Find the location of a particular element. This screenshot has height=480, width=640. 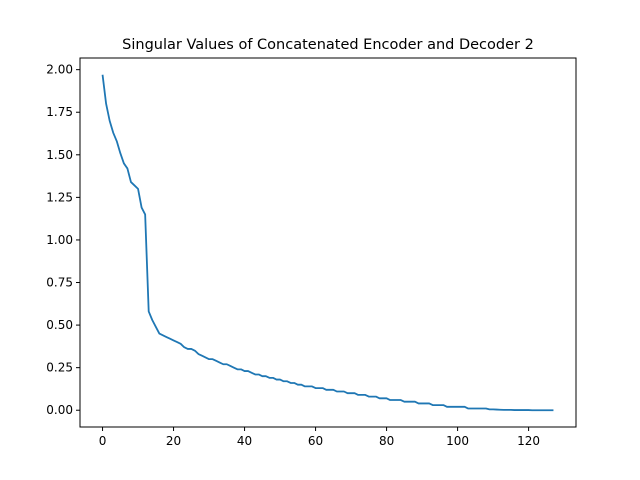

x-axis: 0 20 40 60 80 100 120 is located at coordinates (319, 437).